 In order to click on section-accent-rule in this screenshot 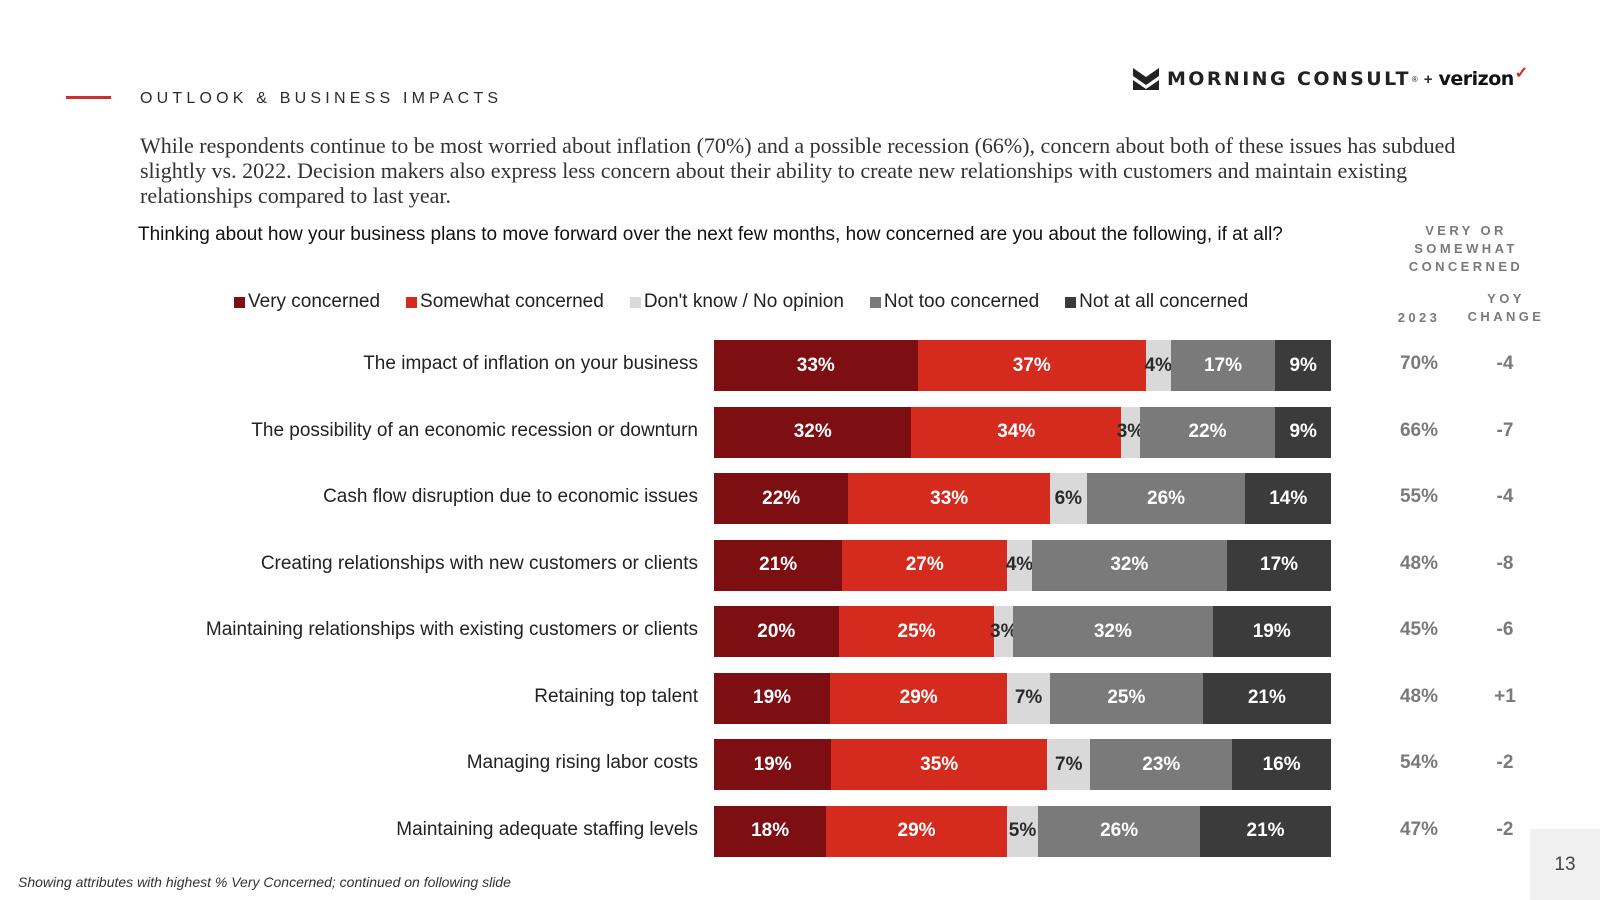, I will do `click(88, 97)`.